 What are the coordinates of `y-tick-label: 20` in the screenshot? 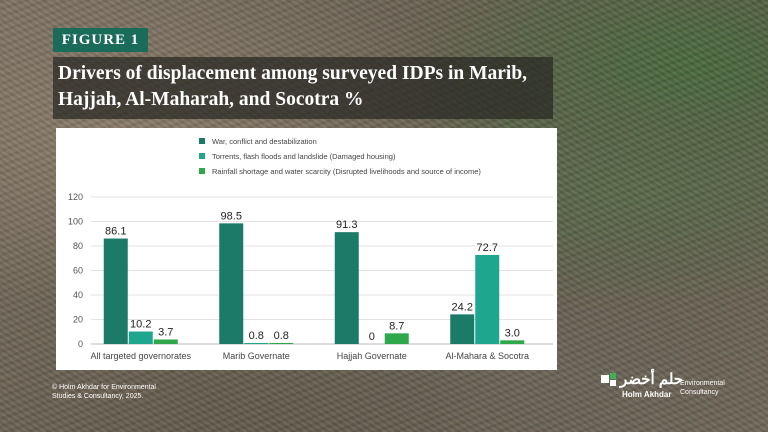 It's located at (78, 320).